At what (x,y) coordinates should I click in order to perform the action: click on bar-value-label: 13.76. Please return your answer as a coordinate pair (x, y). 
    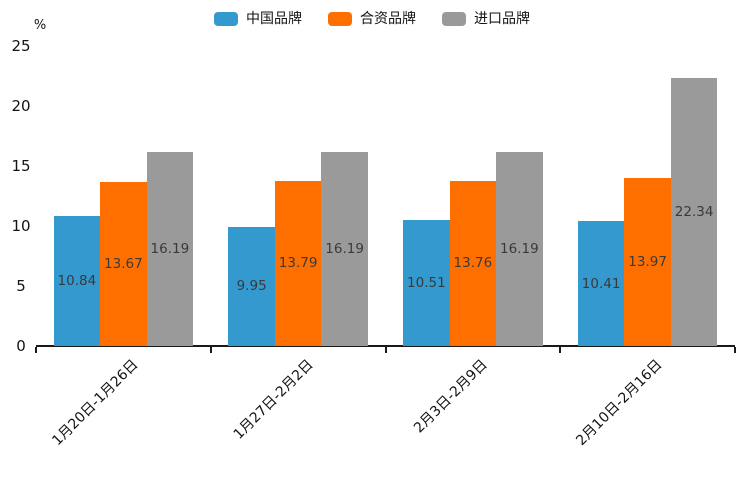
    Looking at the image, I should click on (473, 263).